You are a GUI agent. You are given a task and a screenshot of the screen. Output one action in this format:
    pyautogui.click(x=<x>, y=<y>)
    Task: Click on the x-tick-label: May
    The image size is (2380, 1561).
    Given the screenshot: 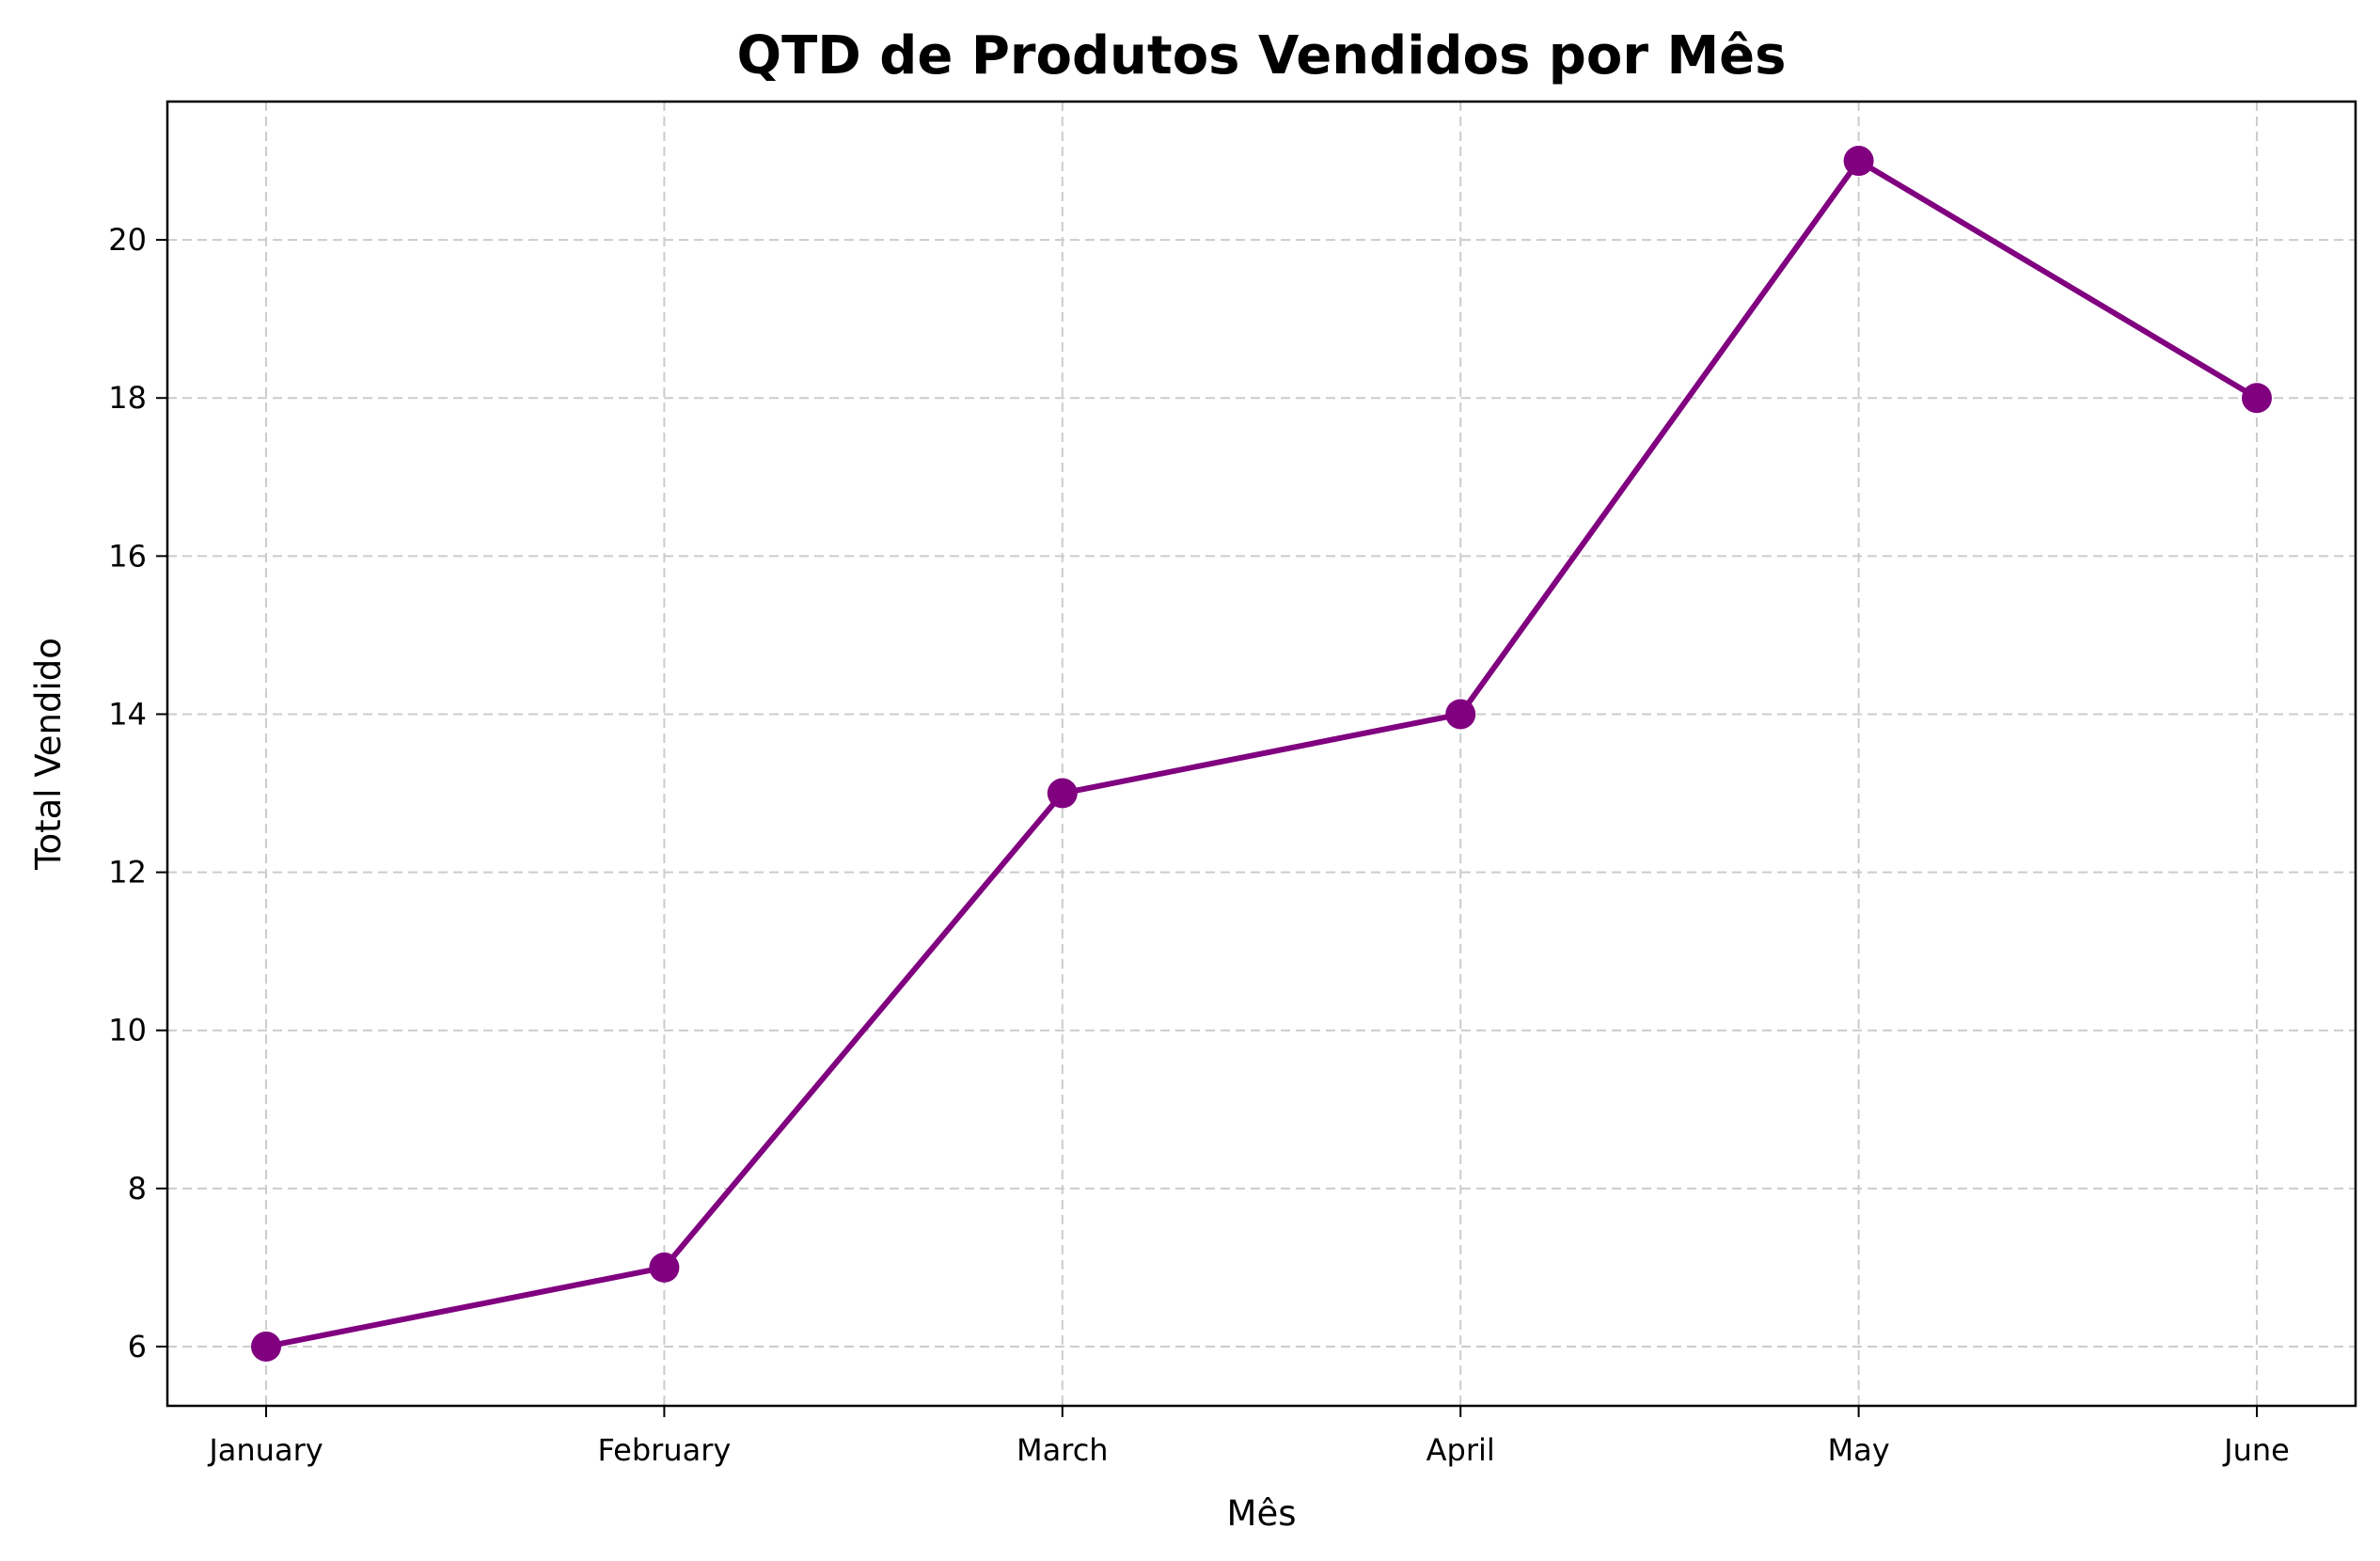 What is the action you would take?
    pyautogui.click(x=1859, y=1450)
    